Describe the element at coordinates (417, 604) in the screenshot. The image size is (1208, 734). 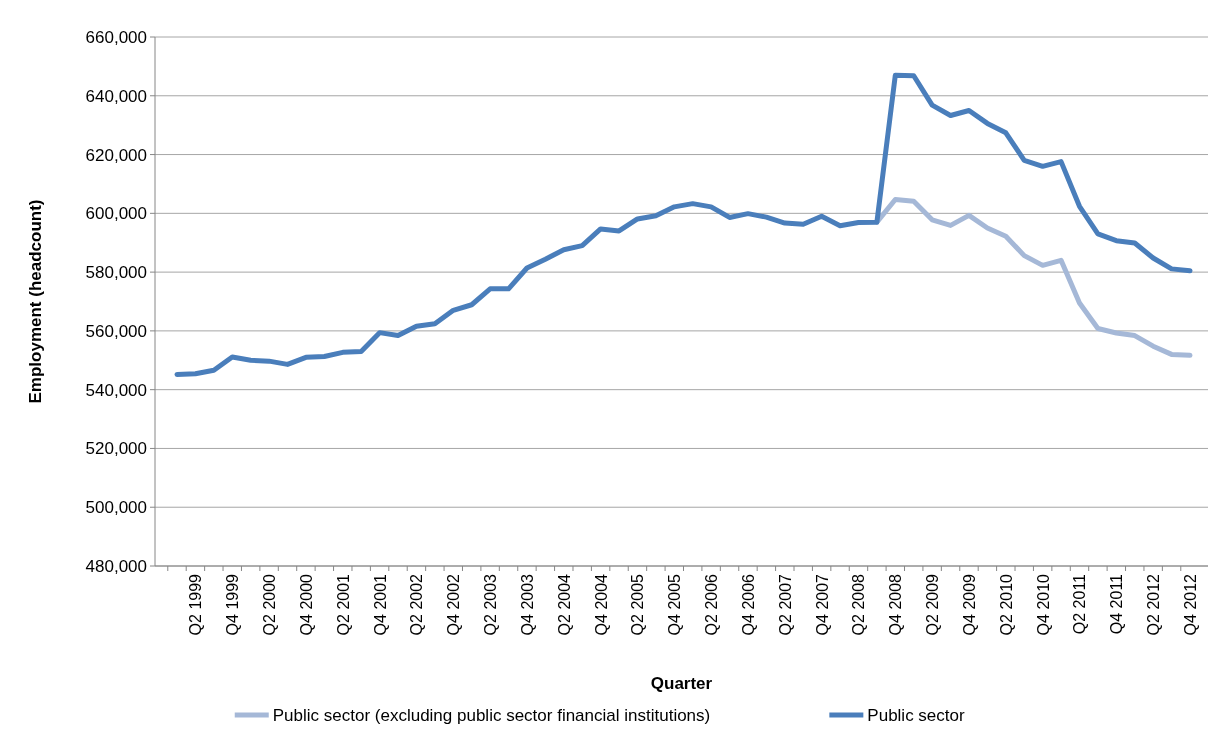
I see `x-tick-label: Q2 2002` at that location.